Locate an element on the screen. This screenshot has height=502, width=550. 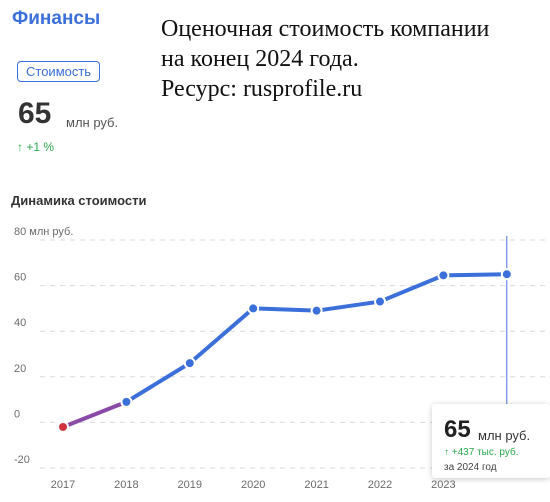
x-tick-label: 2021 is located at coordinates (316, 485).